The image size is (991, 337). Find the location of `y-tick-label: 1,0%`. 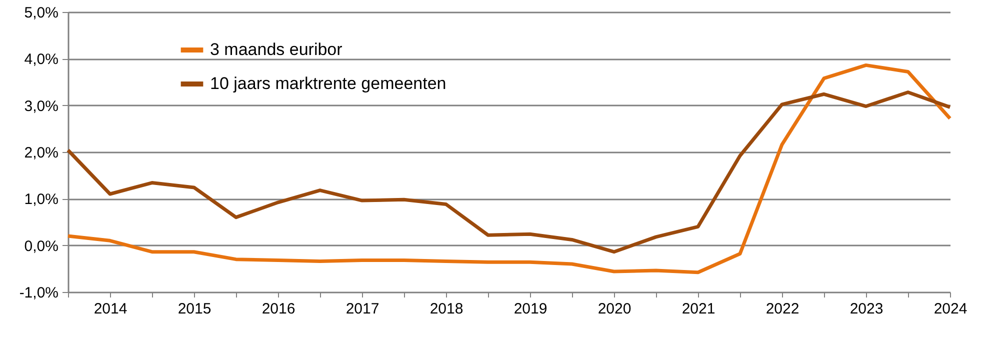

y-tick-label: 1,0% is located at coordinates (41, 199).